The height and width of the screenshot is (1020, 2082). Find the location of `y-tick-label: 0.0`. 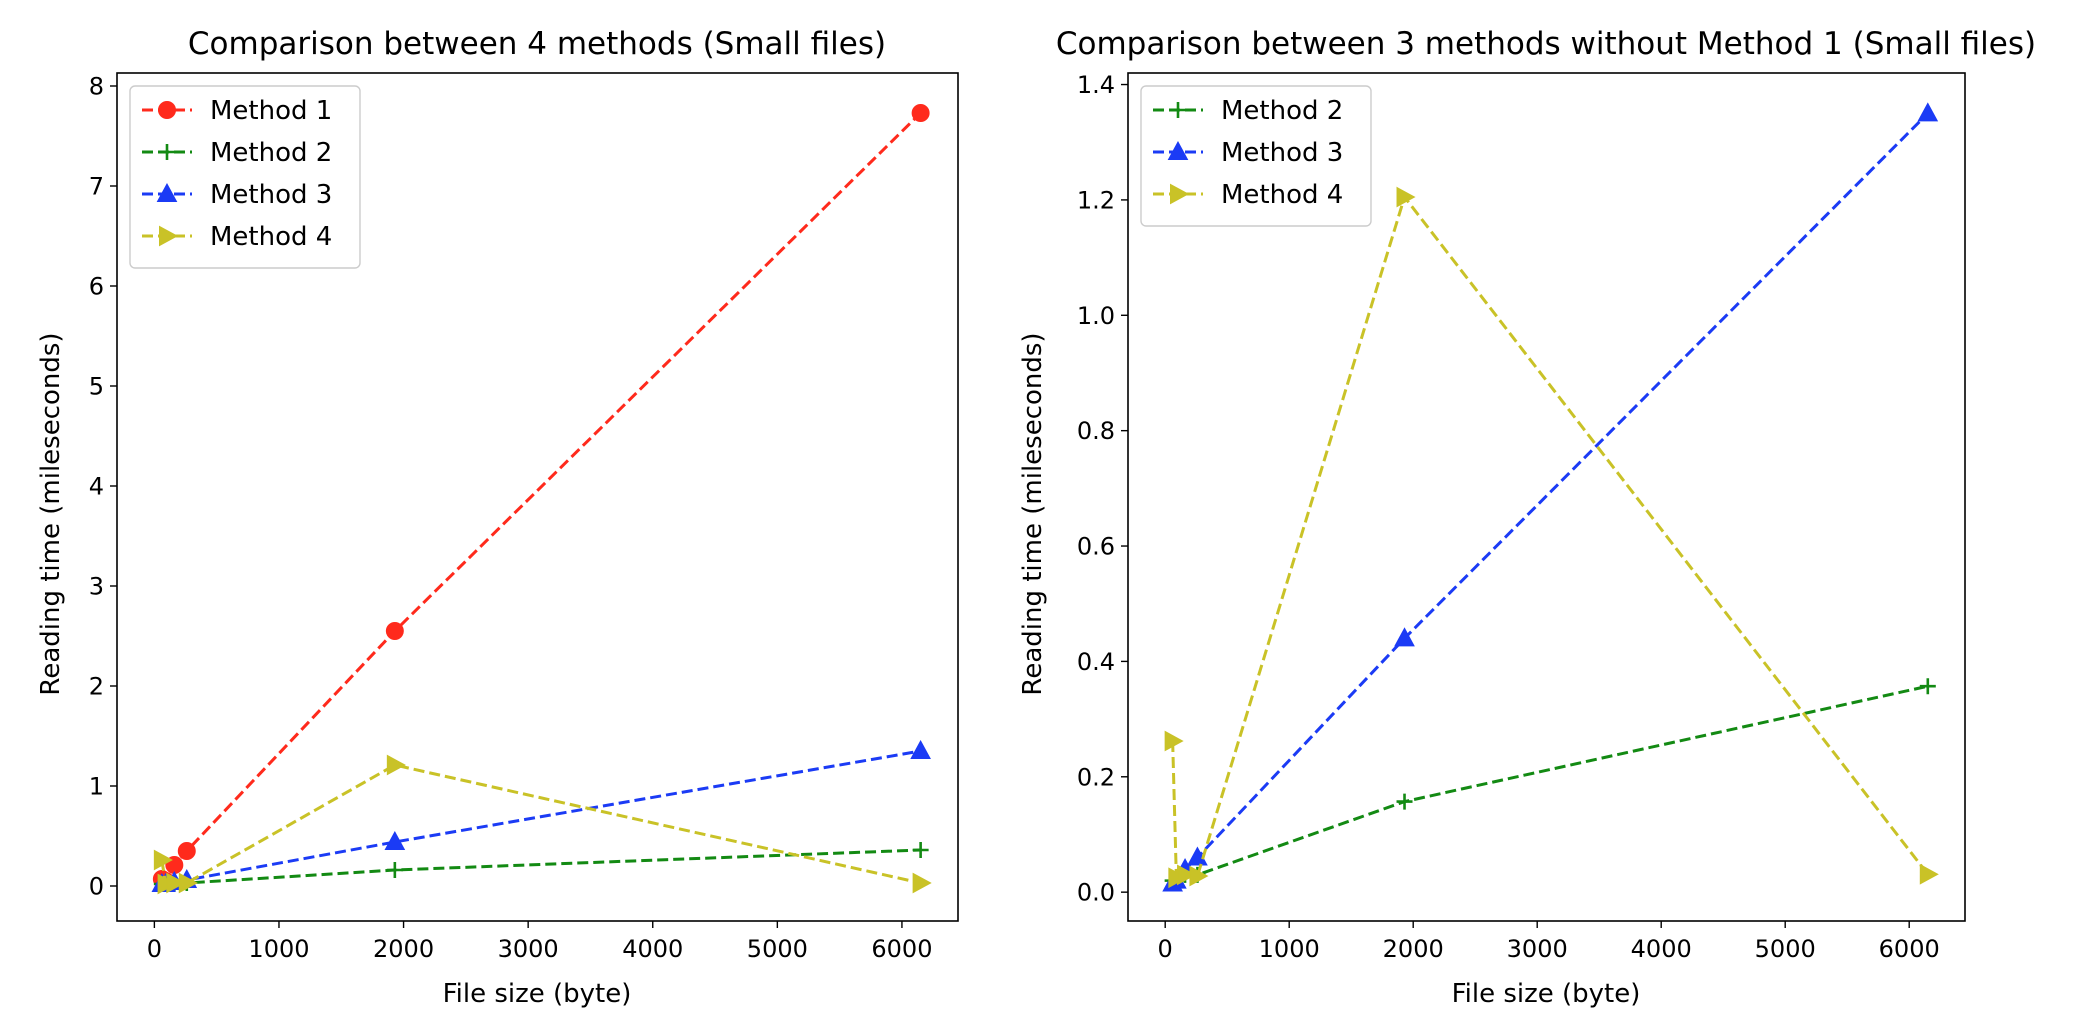

y-tick-label: 0.0 is located at coordinates (1096, 893).